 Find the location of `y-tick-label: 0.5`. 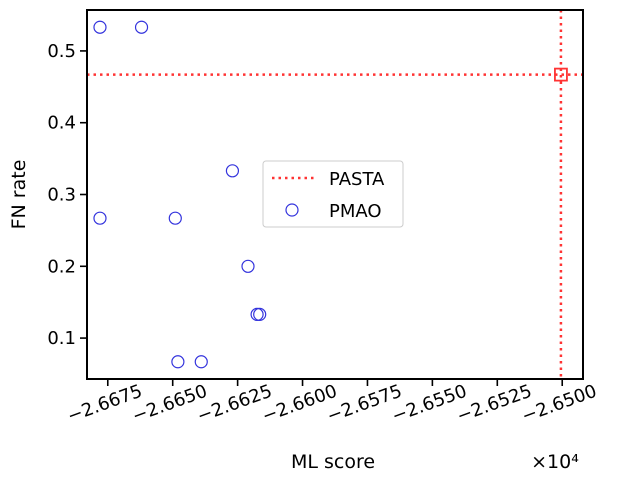

y-tick-label: 0.5 is located at coordinates (61, 51).